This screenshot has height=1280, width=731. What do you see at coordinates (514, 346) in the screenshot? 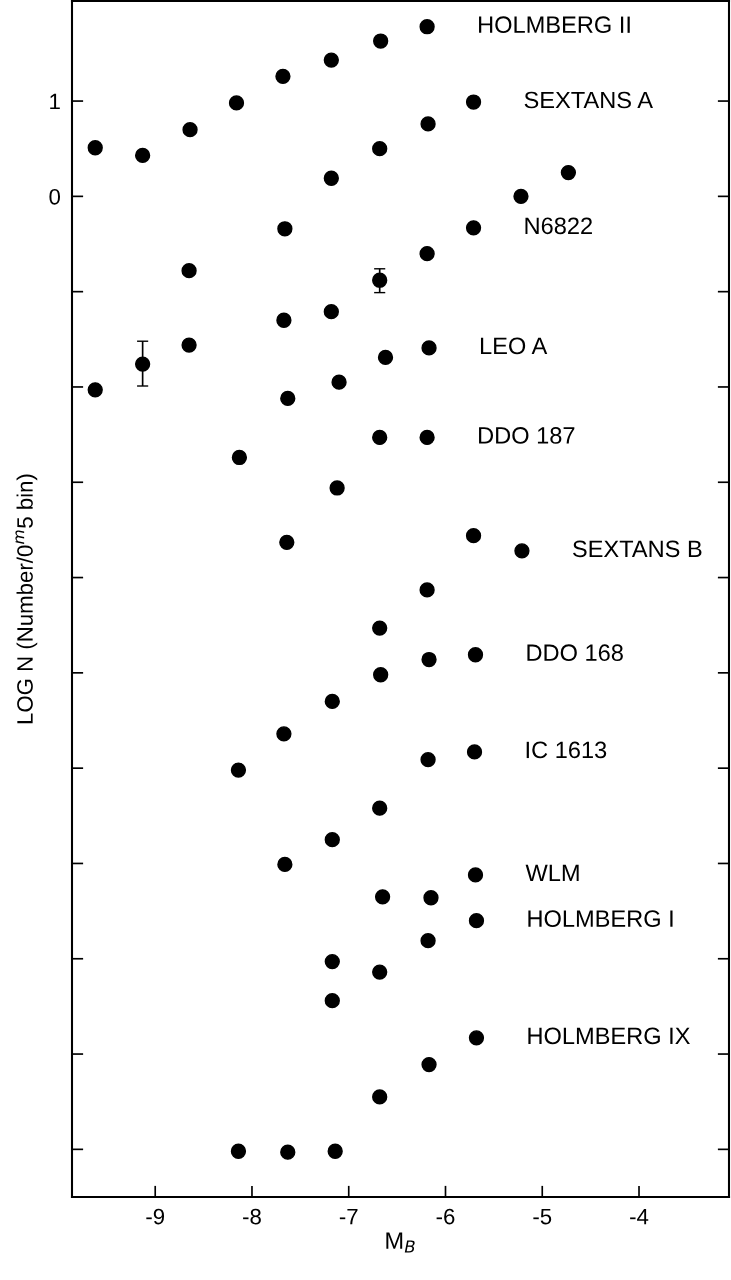
I see `annotation: LEO A` at bounding box center [514, 346].